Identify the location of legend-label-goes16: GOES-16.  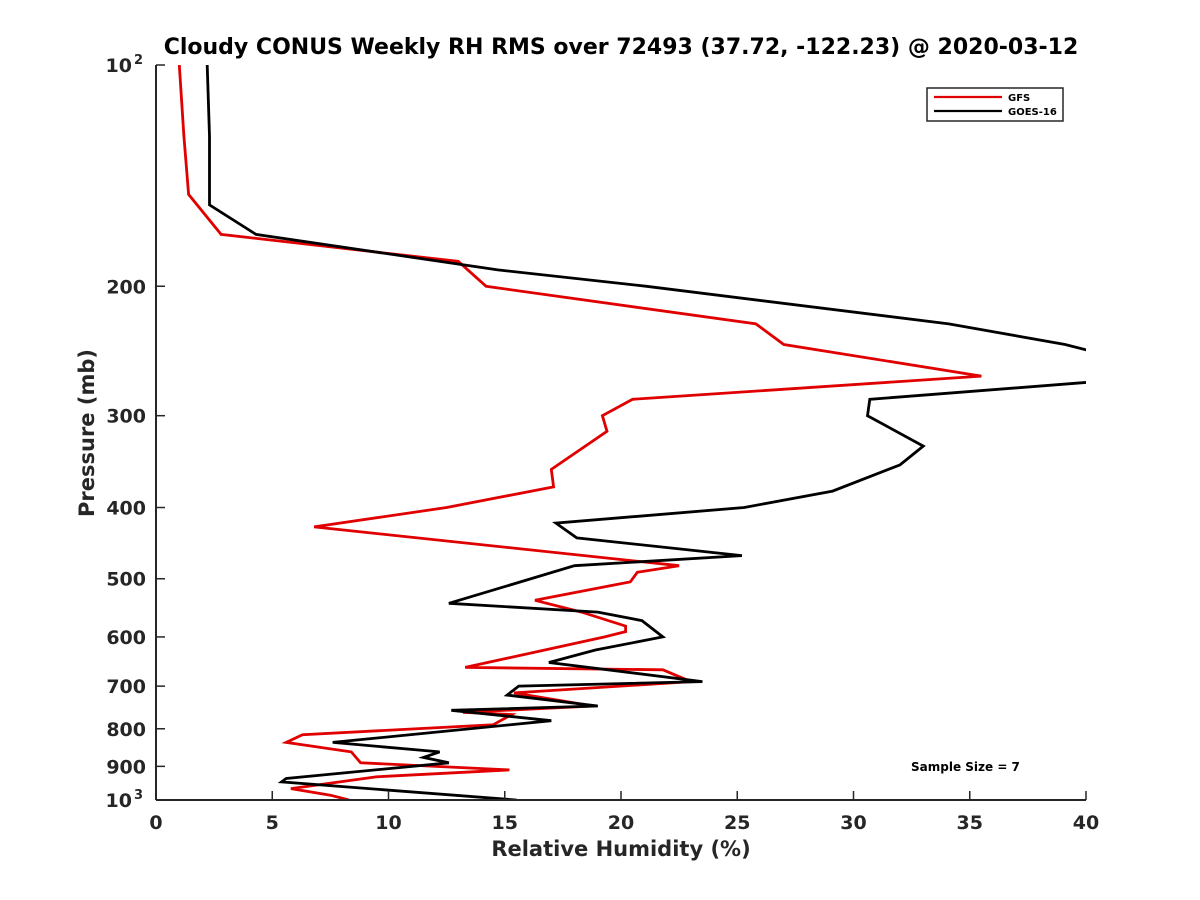
(1032, 112).